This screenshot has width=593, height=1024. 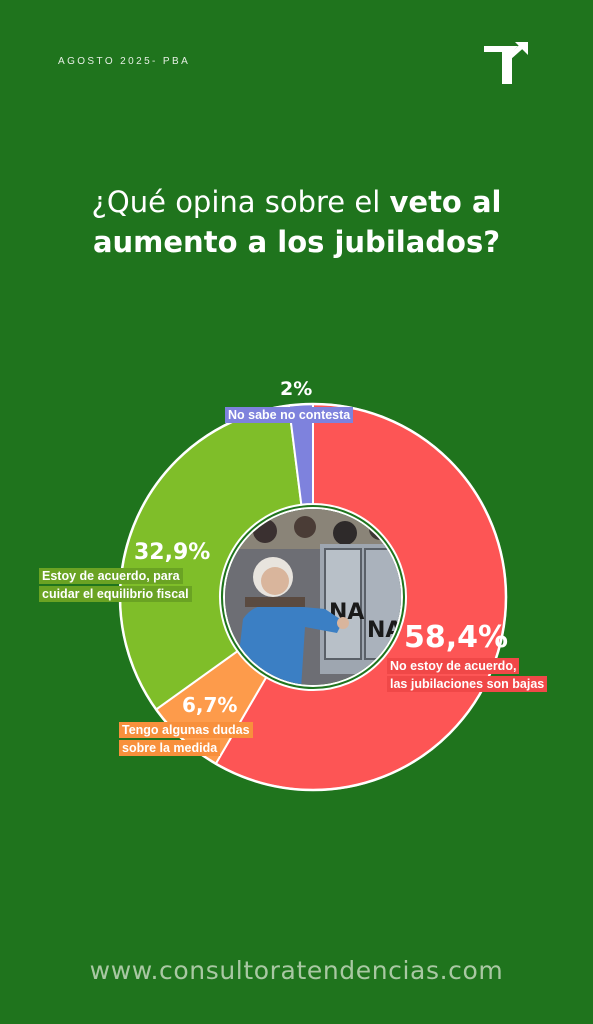 I want to click on slice-value-dudas: 6,7%, so click(x=210, y=705).